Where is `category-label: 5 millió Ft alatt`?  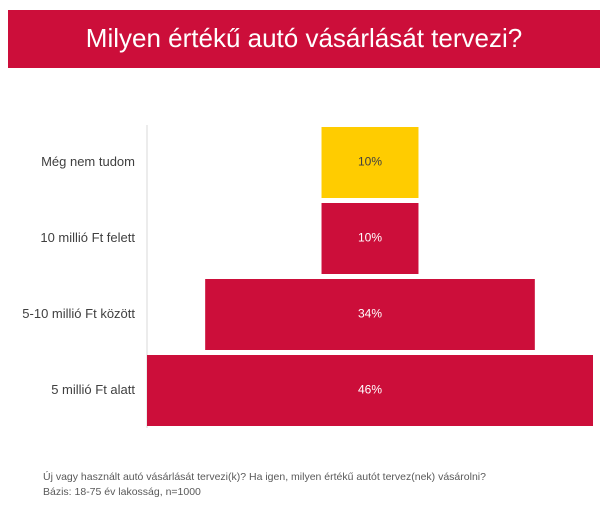
category-label: 5 millió Ft alatt is located at coordinates (93, 389).